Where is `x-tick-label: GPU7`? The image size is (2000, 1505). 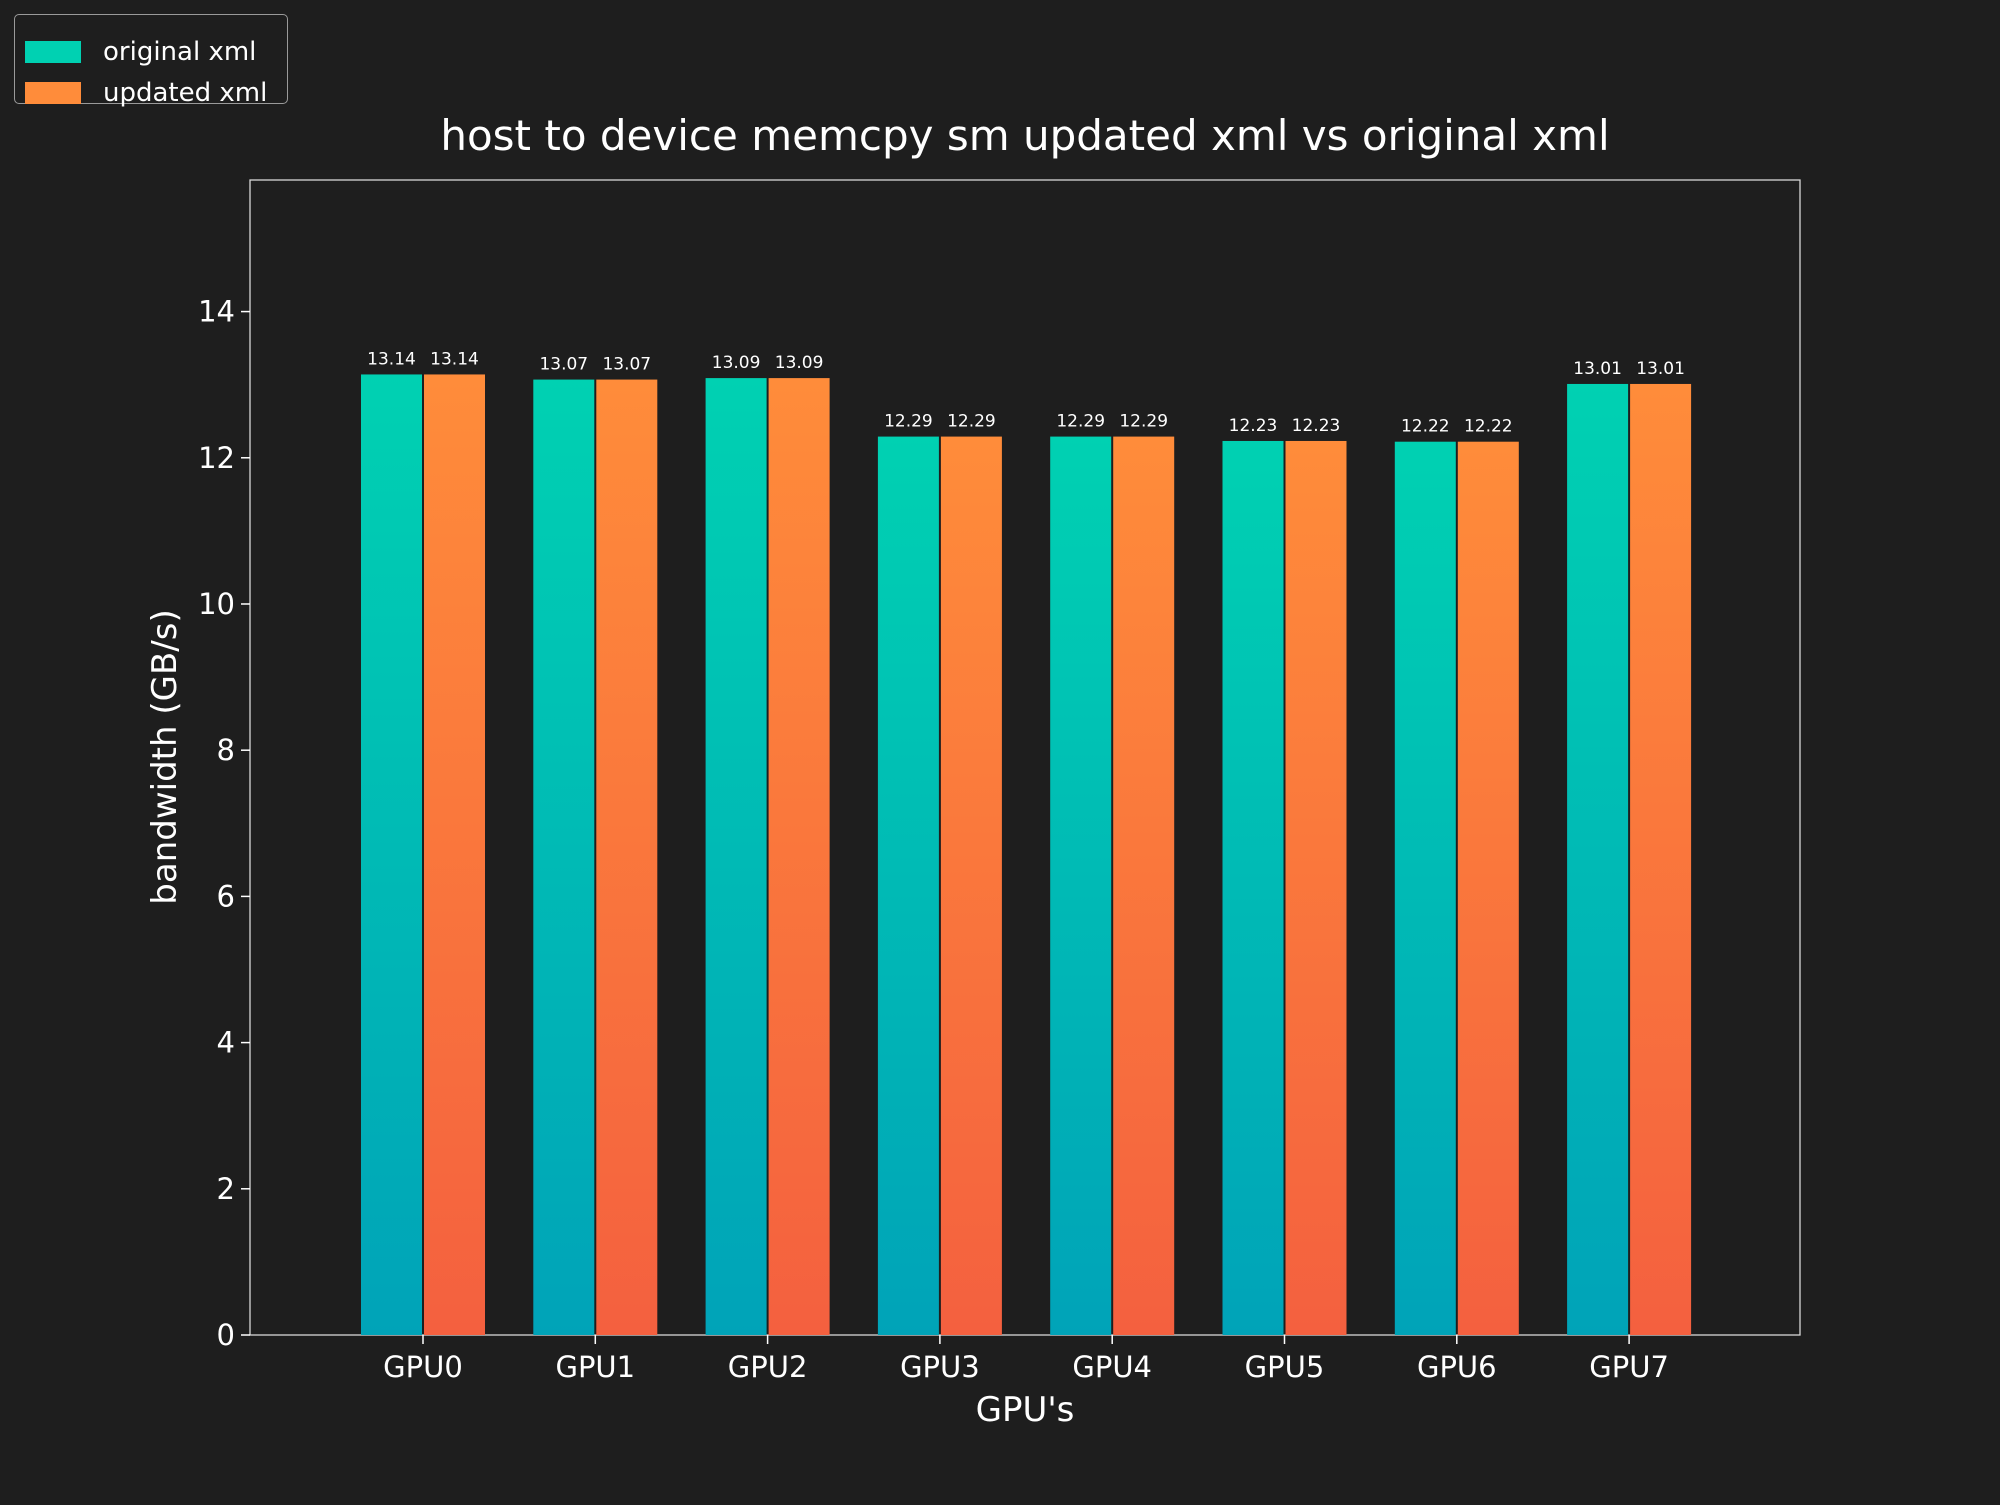
x-tick-label: GPU7 is located at coordinates (1629, 1367).